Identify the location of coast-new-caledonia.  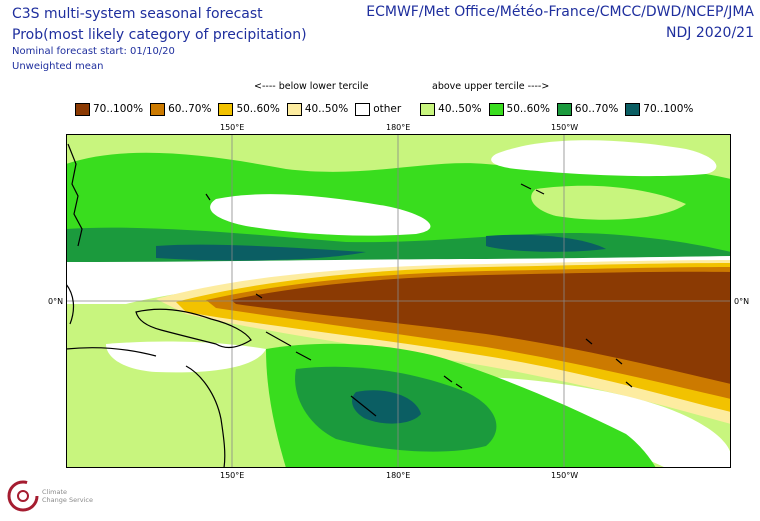
(363, 406).